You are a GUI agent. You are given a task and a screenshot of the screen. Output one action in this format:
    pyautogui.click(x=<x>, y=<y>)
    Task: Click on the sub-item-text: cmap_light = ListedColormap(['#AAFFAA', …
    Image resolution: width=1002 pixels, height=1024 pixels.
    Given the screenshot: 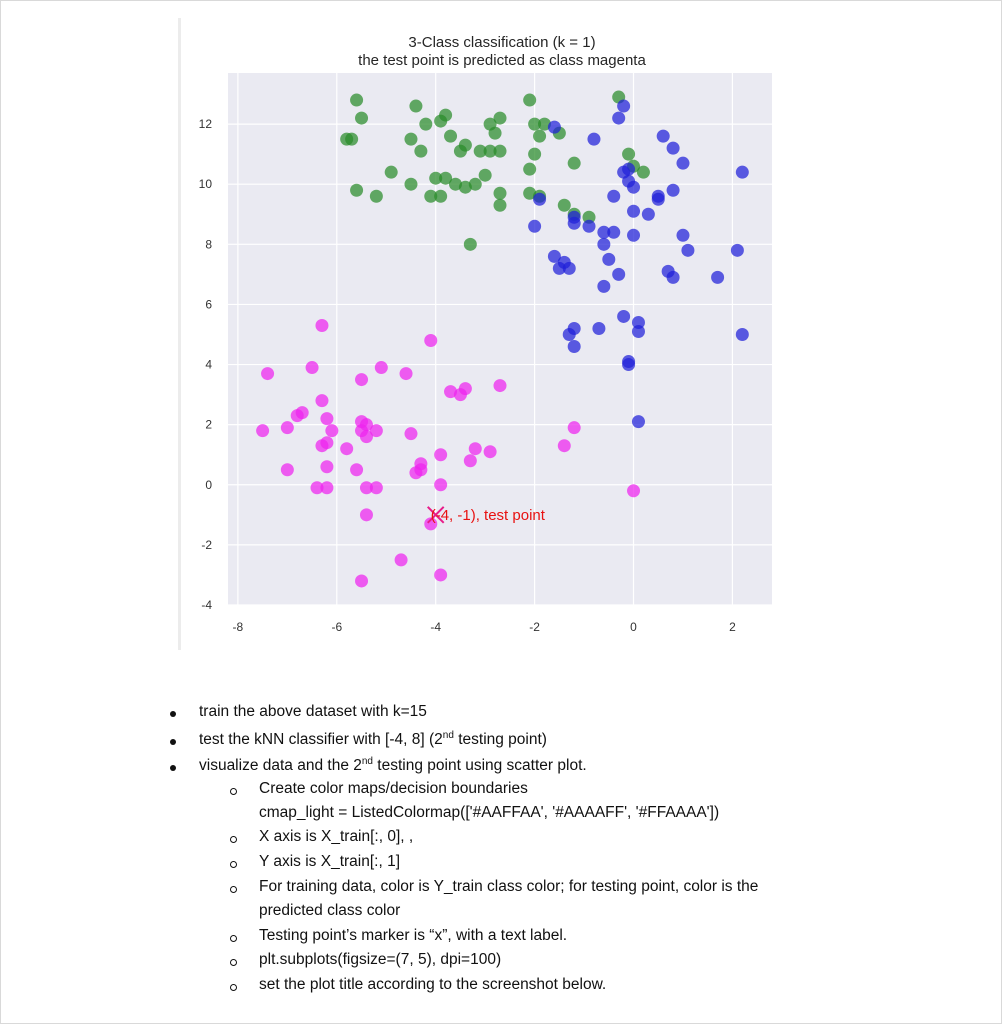 What is the action you would take?
    pyautogui.click(x=489, y=812)
    